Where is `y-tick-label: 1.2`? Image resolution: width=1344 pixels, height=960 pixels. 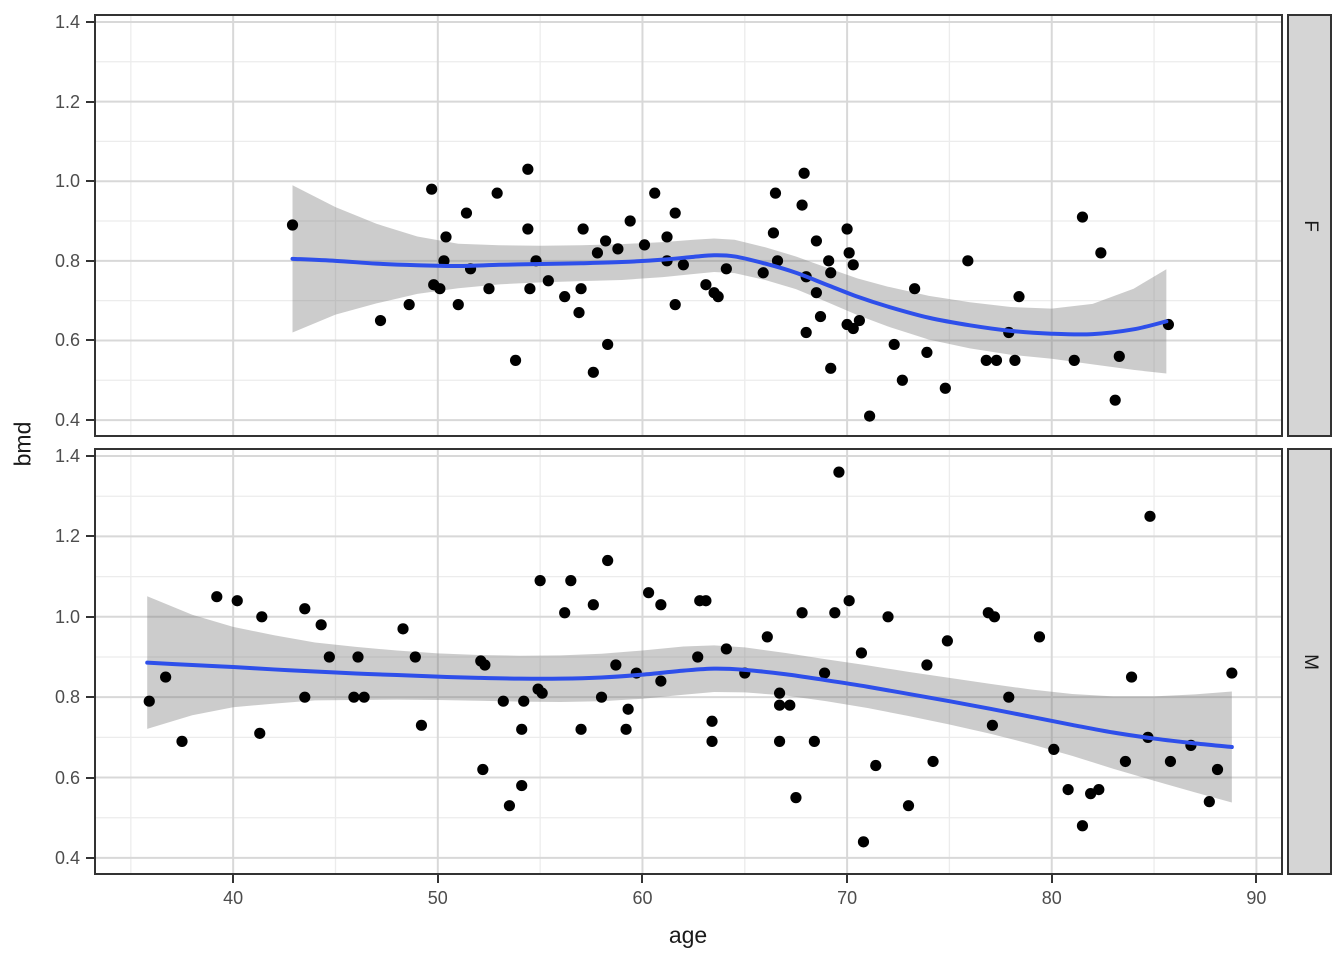 y-tick-label: 1.2 is located at coordinates (67, 536).